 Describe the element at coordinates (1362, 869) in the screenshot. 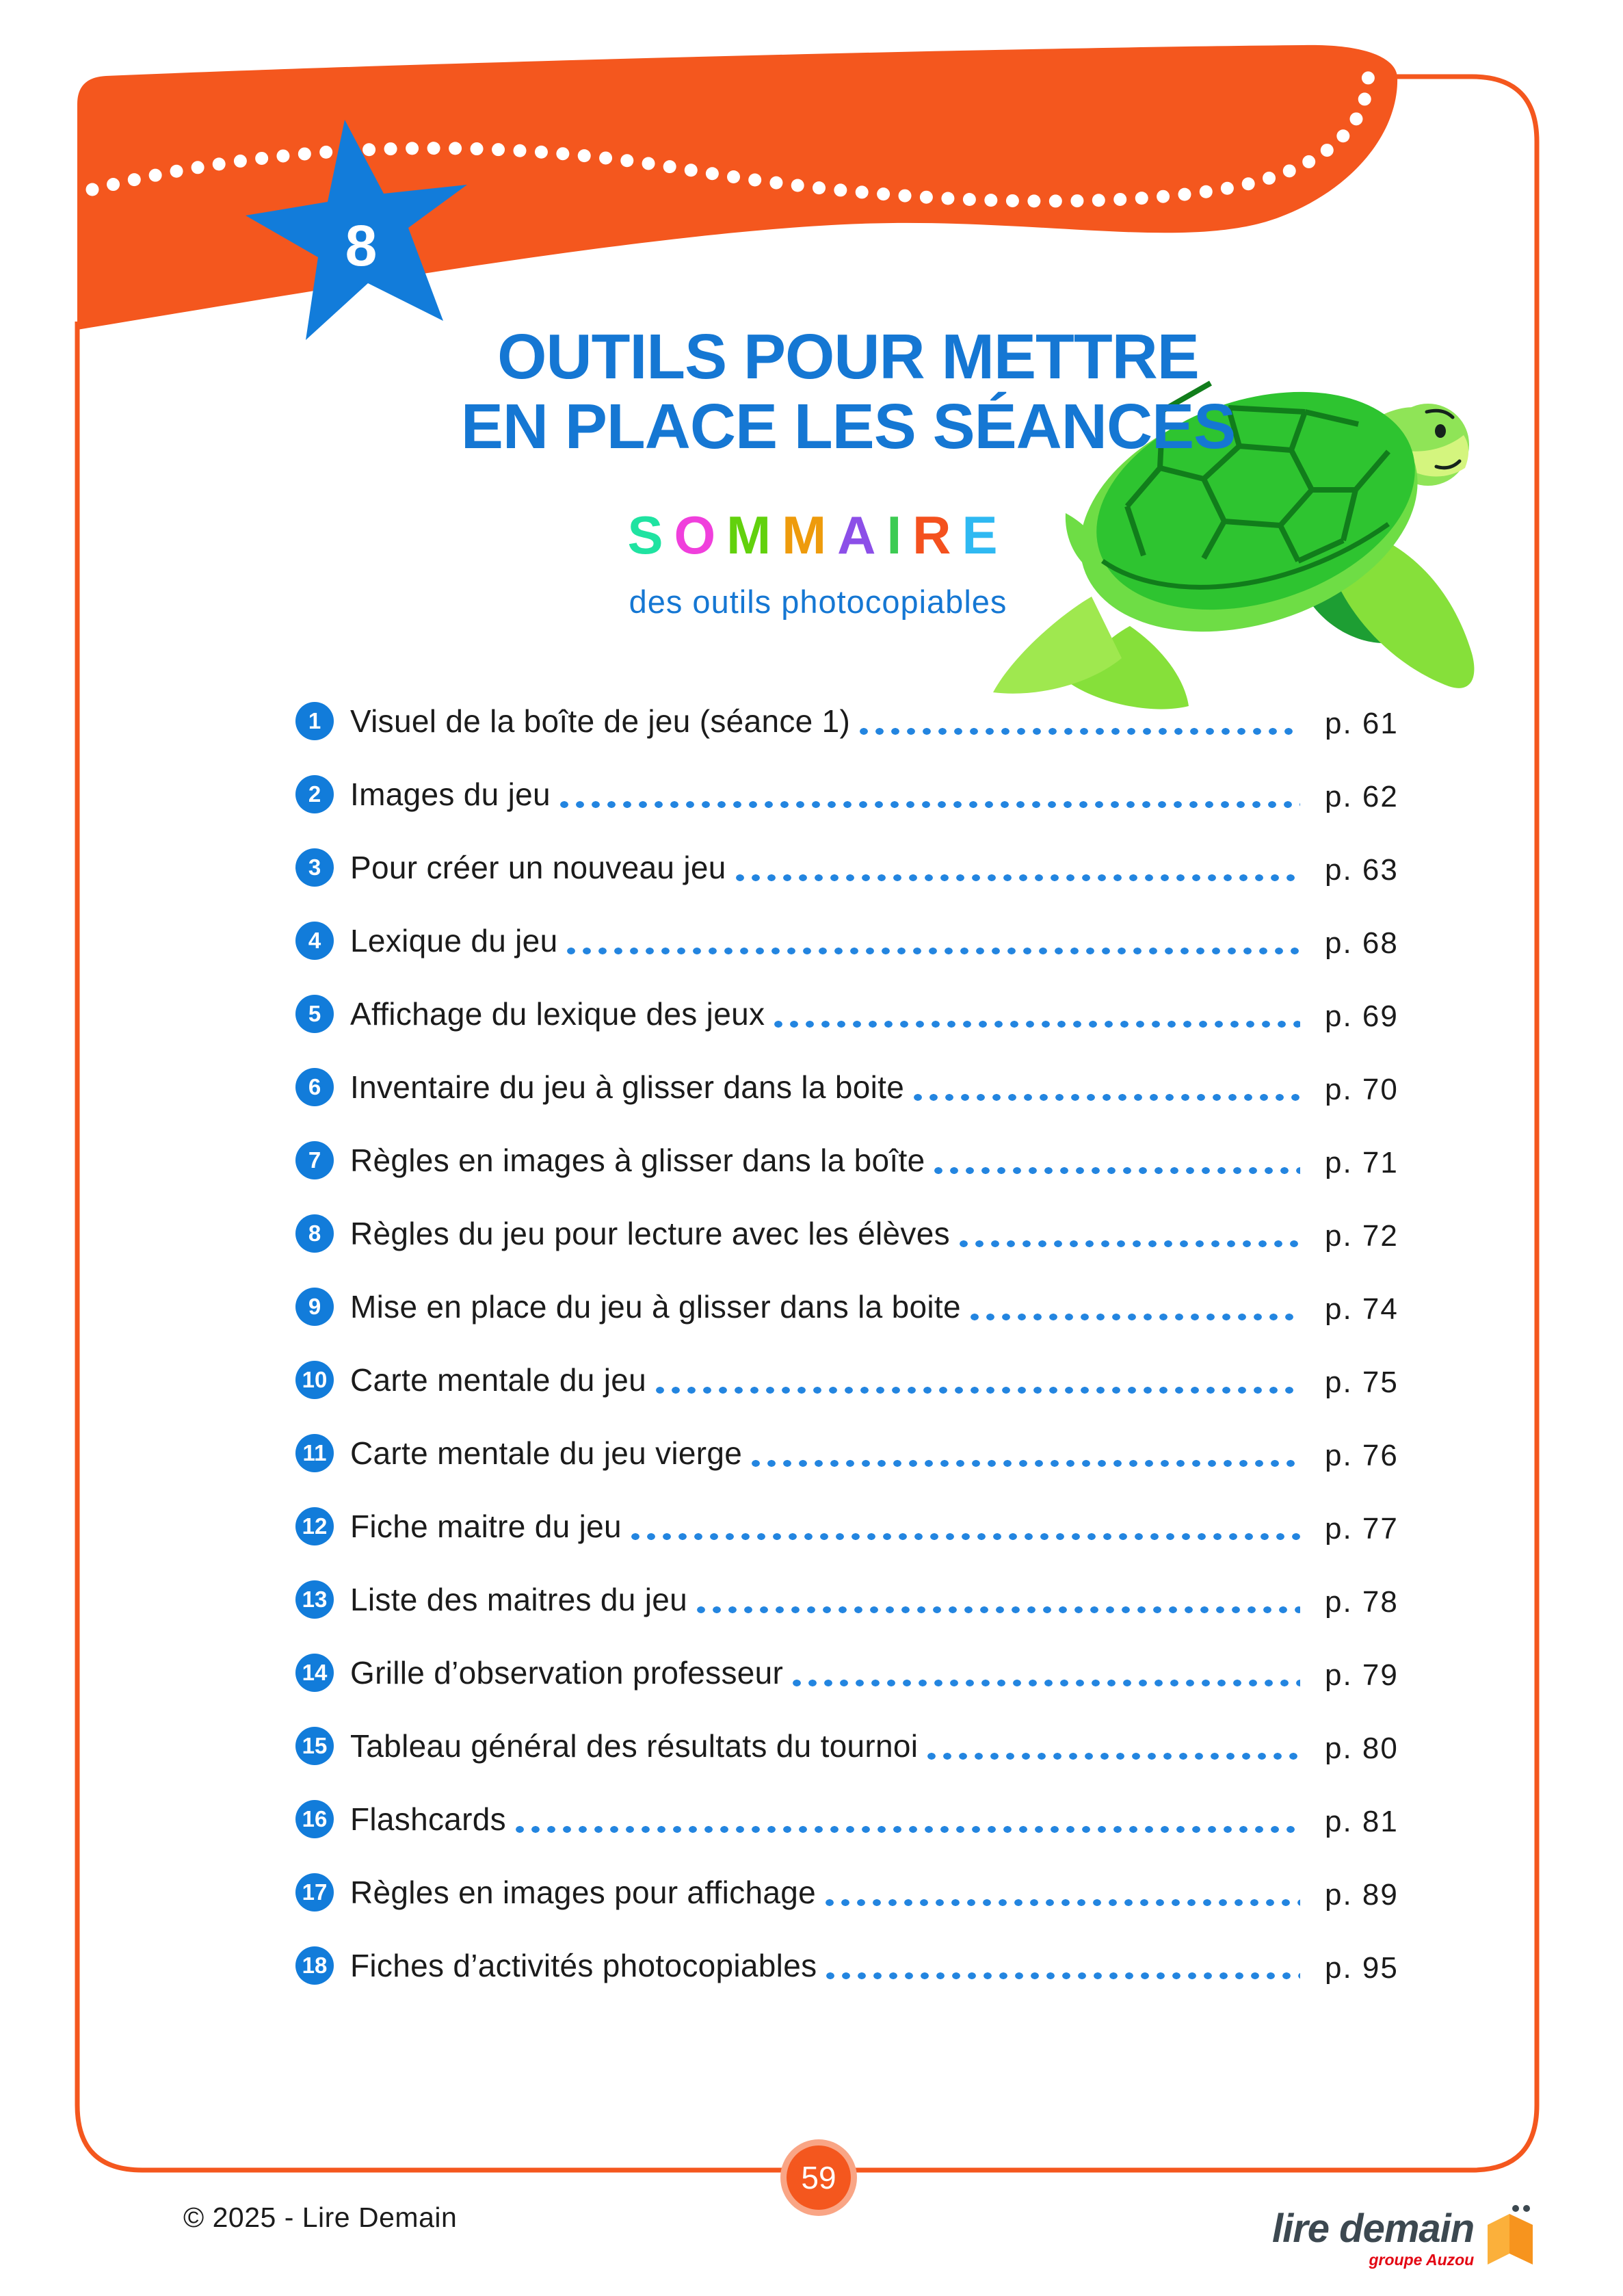

I see `item-page: p. 63` at that location.